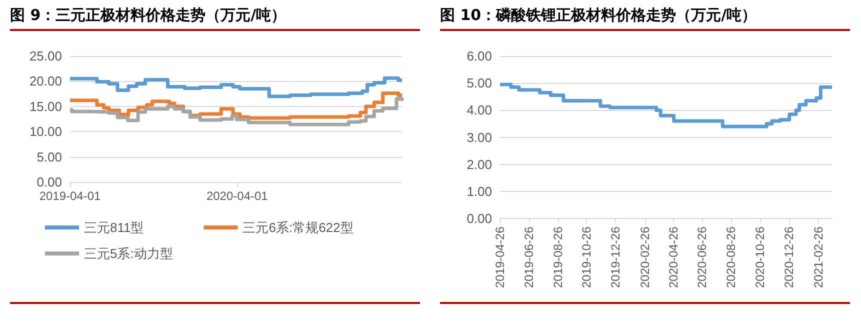 The width and height of the screenshot is (861, 333). I want to click on y-tick-label: 25.00, so click(45, 56).